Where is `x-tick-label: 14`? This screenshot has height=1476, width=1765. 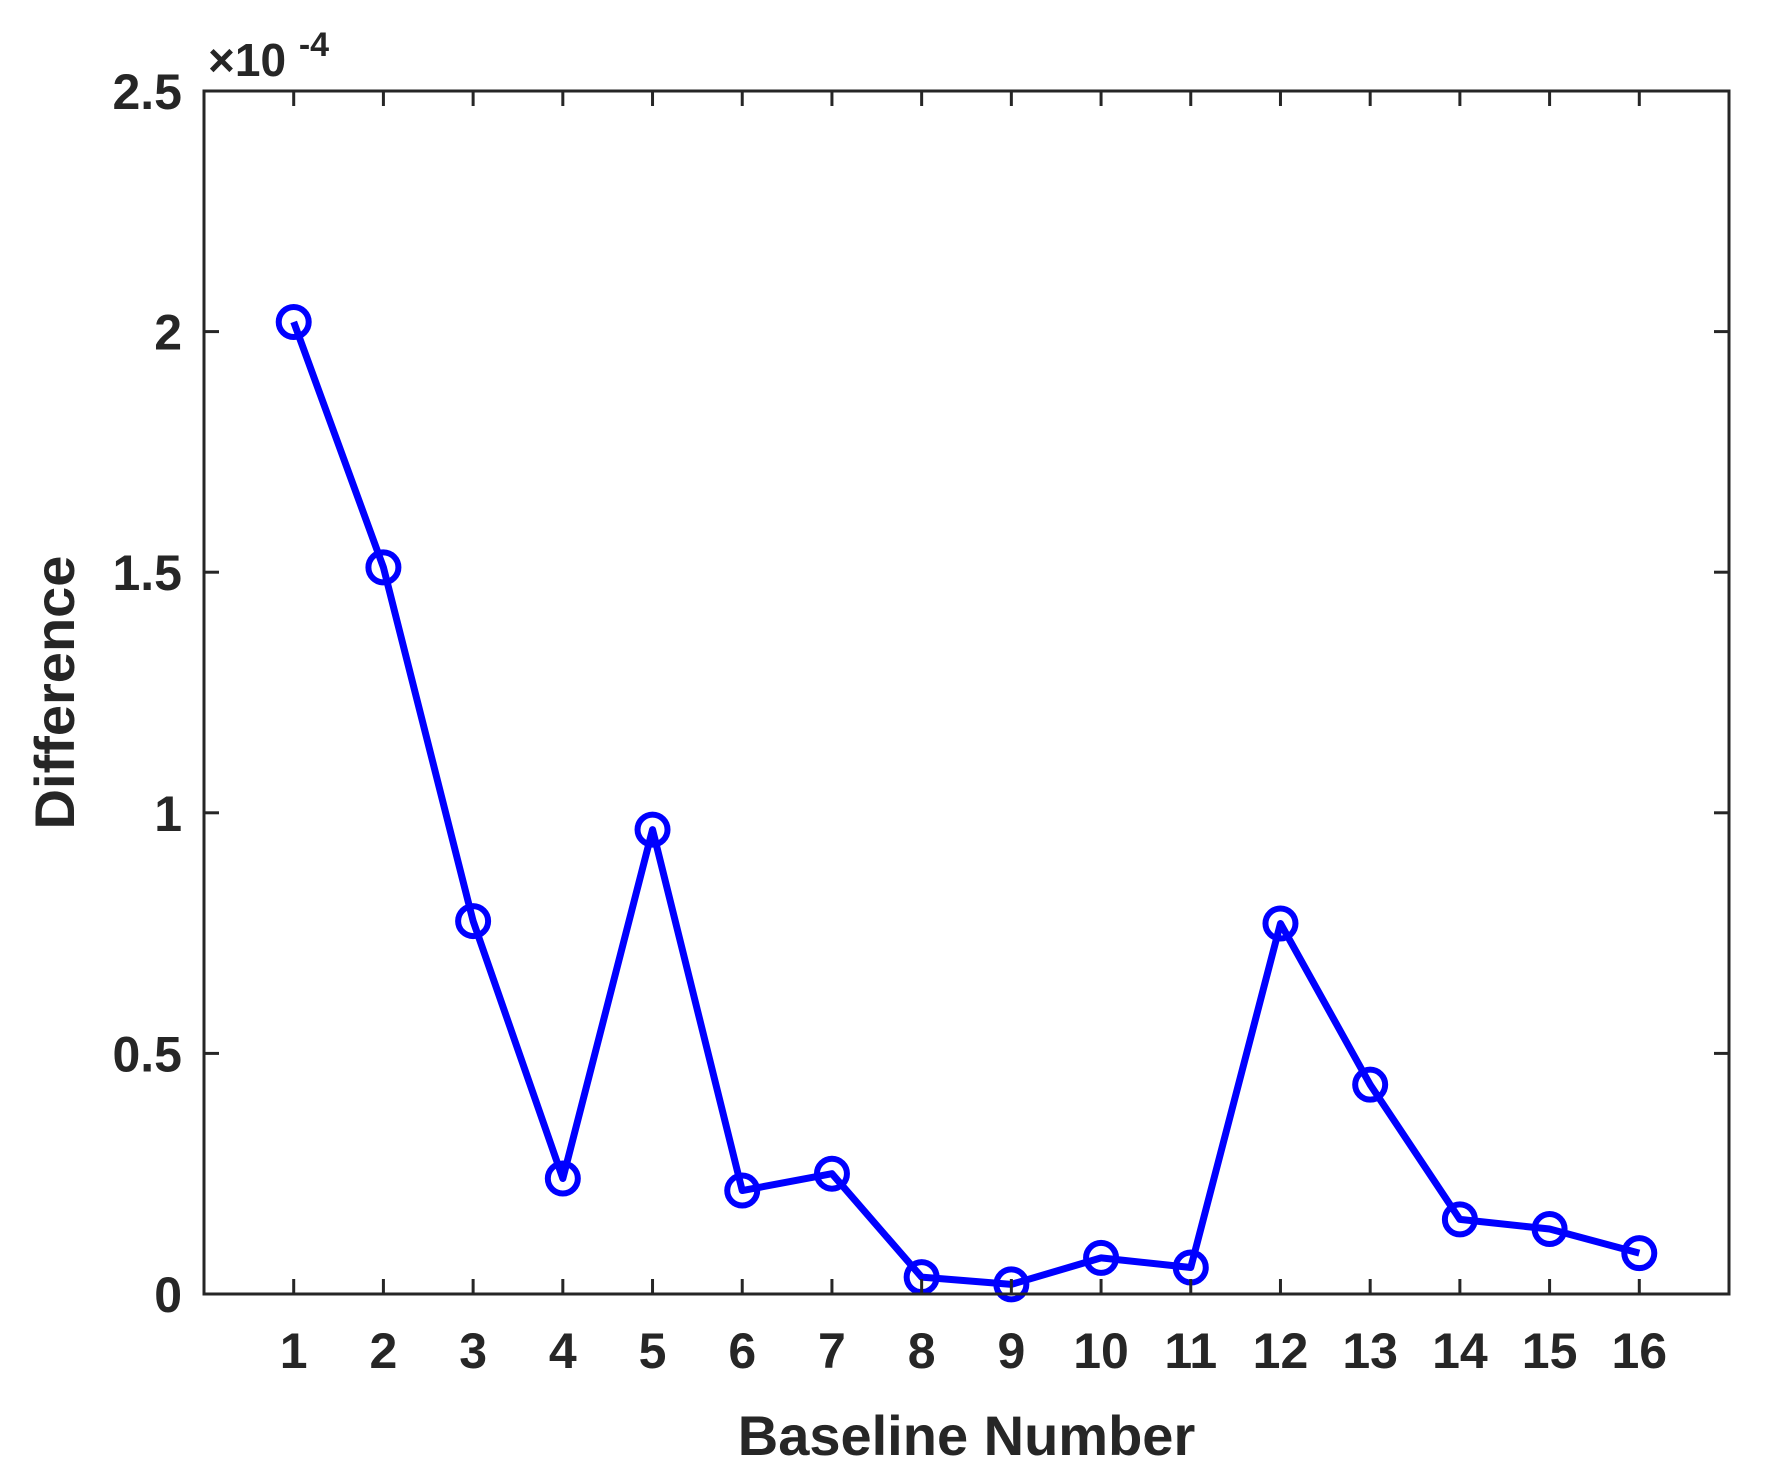 x-tick-label: 14 is located at coordinates (1460, 1351).